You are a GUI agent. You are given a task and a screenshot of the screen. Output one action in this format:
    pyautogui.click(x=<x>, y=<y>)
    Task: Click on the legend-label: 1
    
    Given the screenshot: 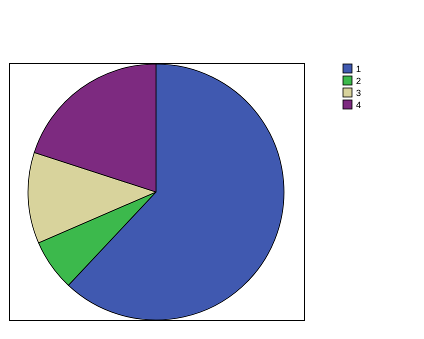 What is the action you would take?
    pyautogui.click(x=359, y=69)
    